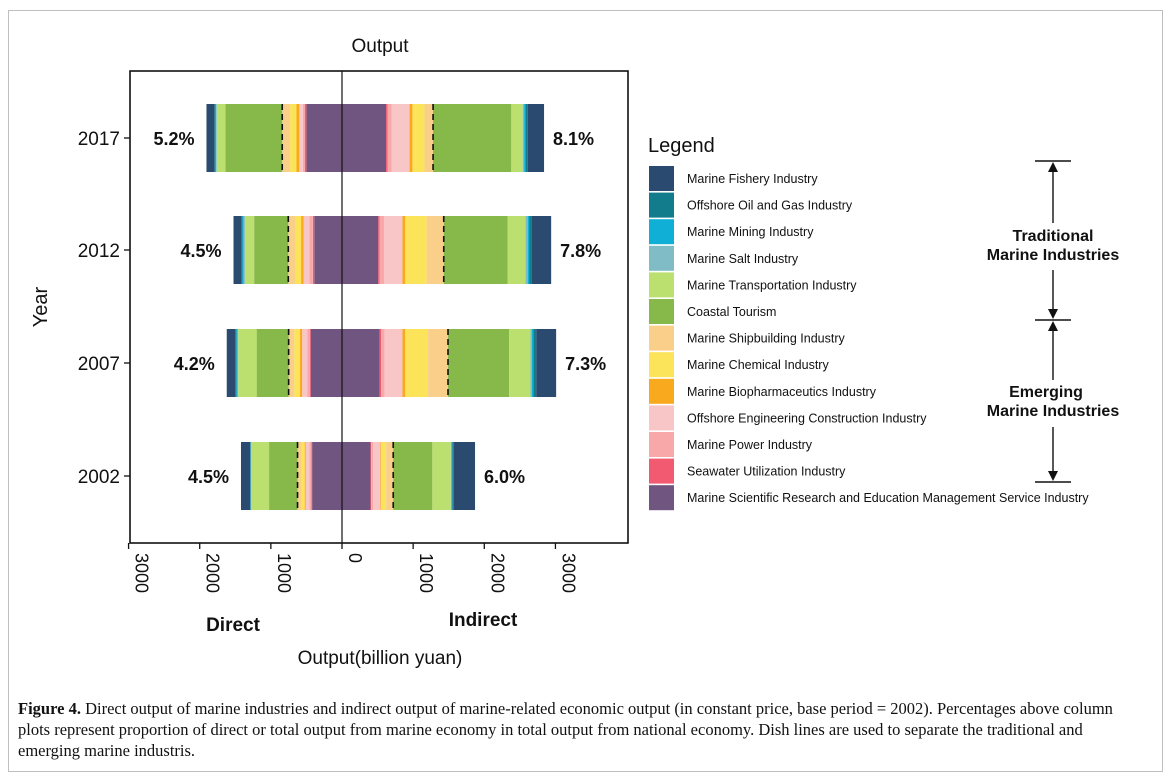  Describe the element at coordinates (245, 476) in the screenshot. I see `bar-segment-direct-2002-marine-fishery-industry` at that location.